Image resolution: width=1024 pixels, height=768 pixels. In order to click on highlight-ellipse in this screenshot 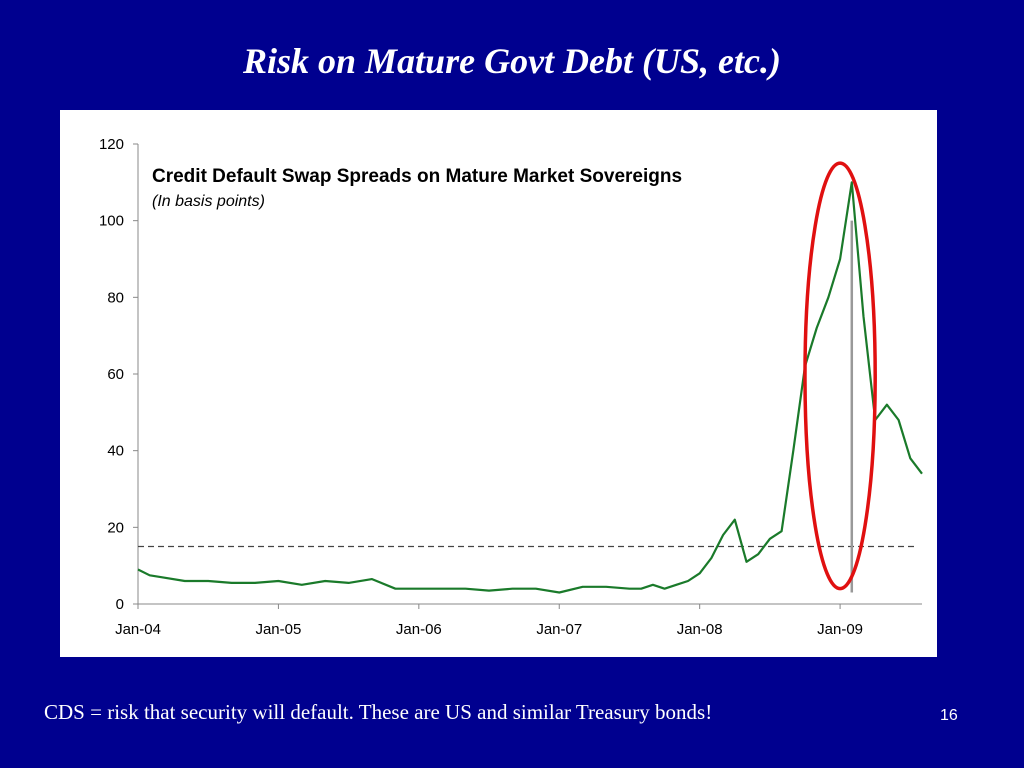, I will do `click(840, 376)`.